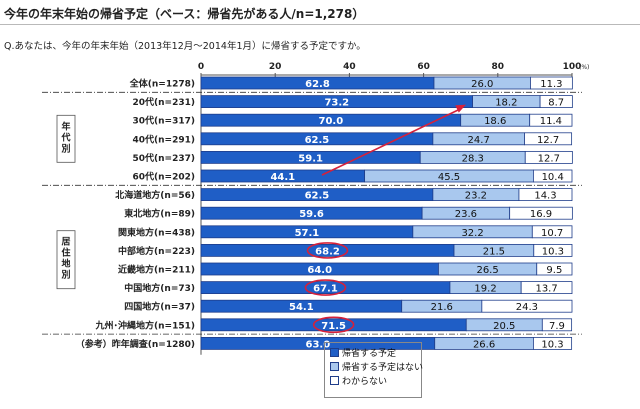 The width and height of the screenshot is (640, 409). I want to click on data-label: 7.9, so click(557, 326).